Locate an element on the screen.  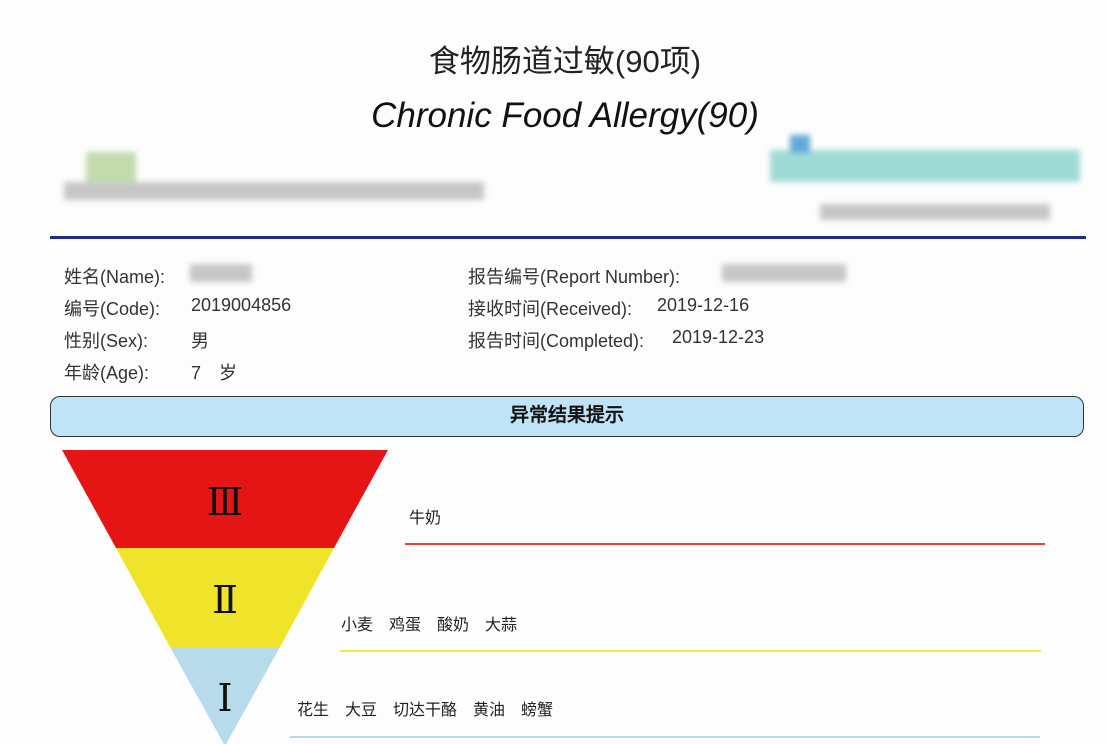
level-3-band is located at coordinates (225, 499).